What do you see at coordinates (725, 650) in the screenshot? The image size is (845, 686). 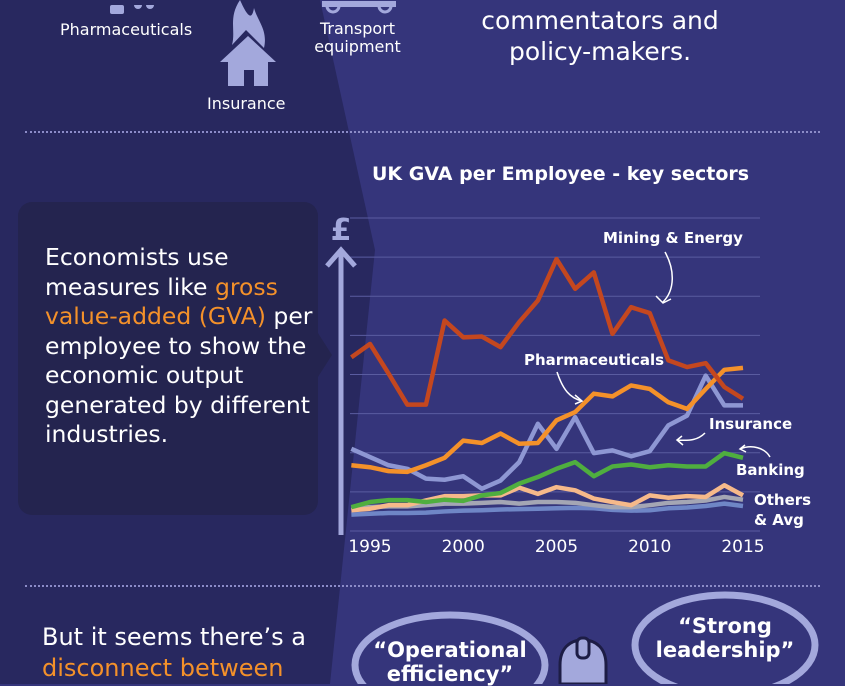 I see `bubble-line: leadership”` at bounding box center [725, 650].